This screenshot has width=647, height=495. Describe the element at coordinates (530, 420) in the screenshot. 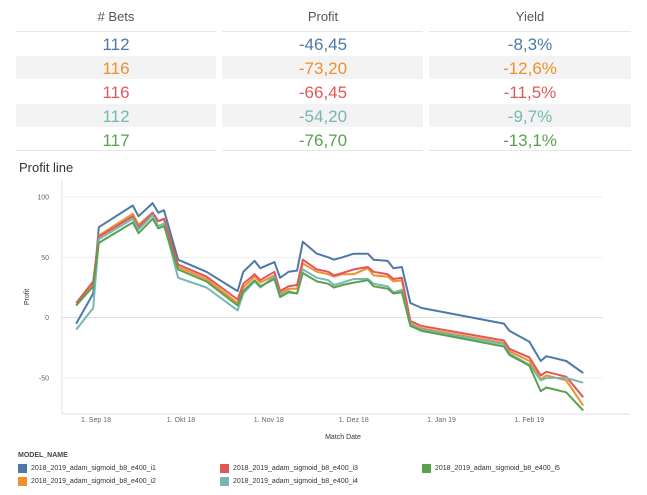

I see `x-tick-label: 1. Feb 19` at that location.